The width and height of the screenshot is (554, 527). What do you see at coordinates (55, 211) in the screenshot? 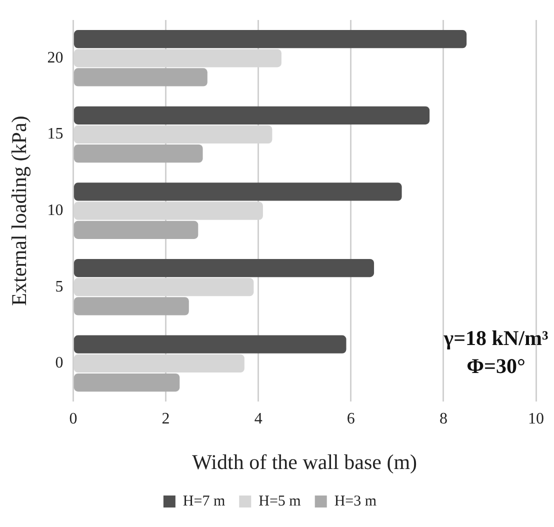
I see `y-tick-label: 10` at bounding box center [55, 211].